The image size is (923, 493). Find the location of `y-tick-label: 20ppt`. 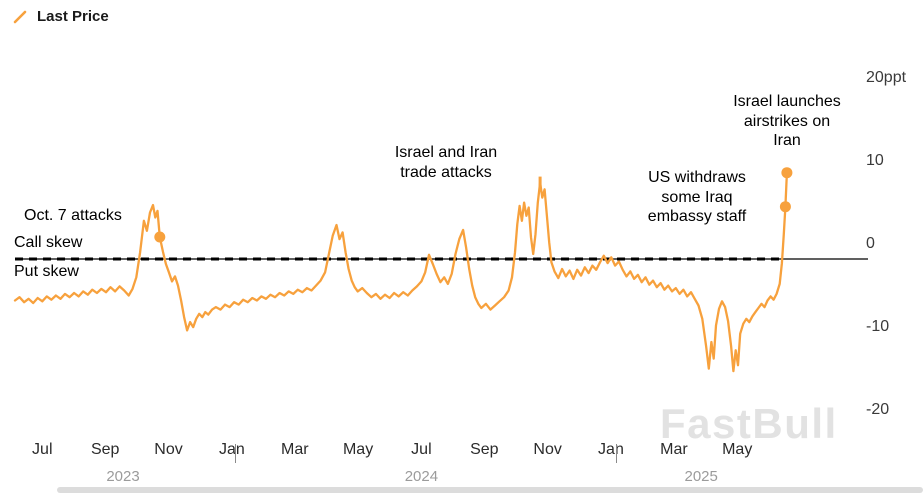

y-tick-label: 20ppt is located at coordinates (886, 77).